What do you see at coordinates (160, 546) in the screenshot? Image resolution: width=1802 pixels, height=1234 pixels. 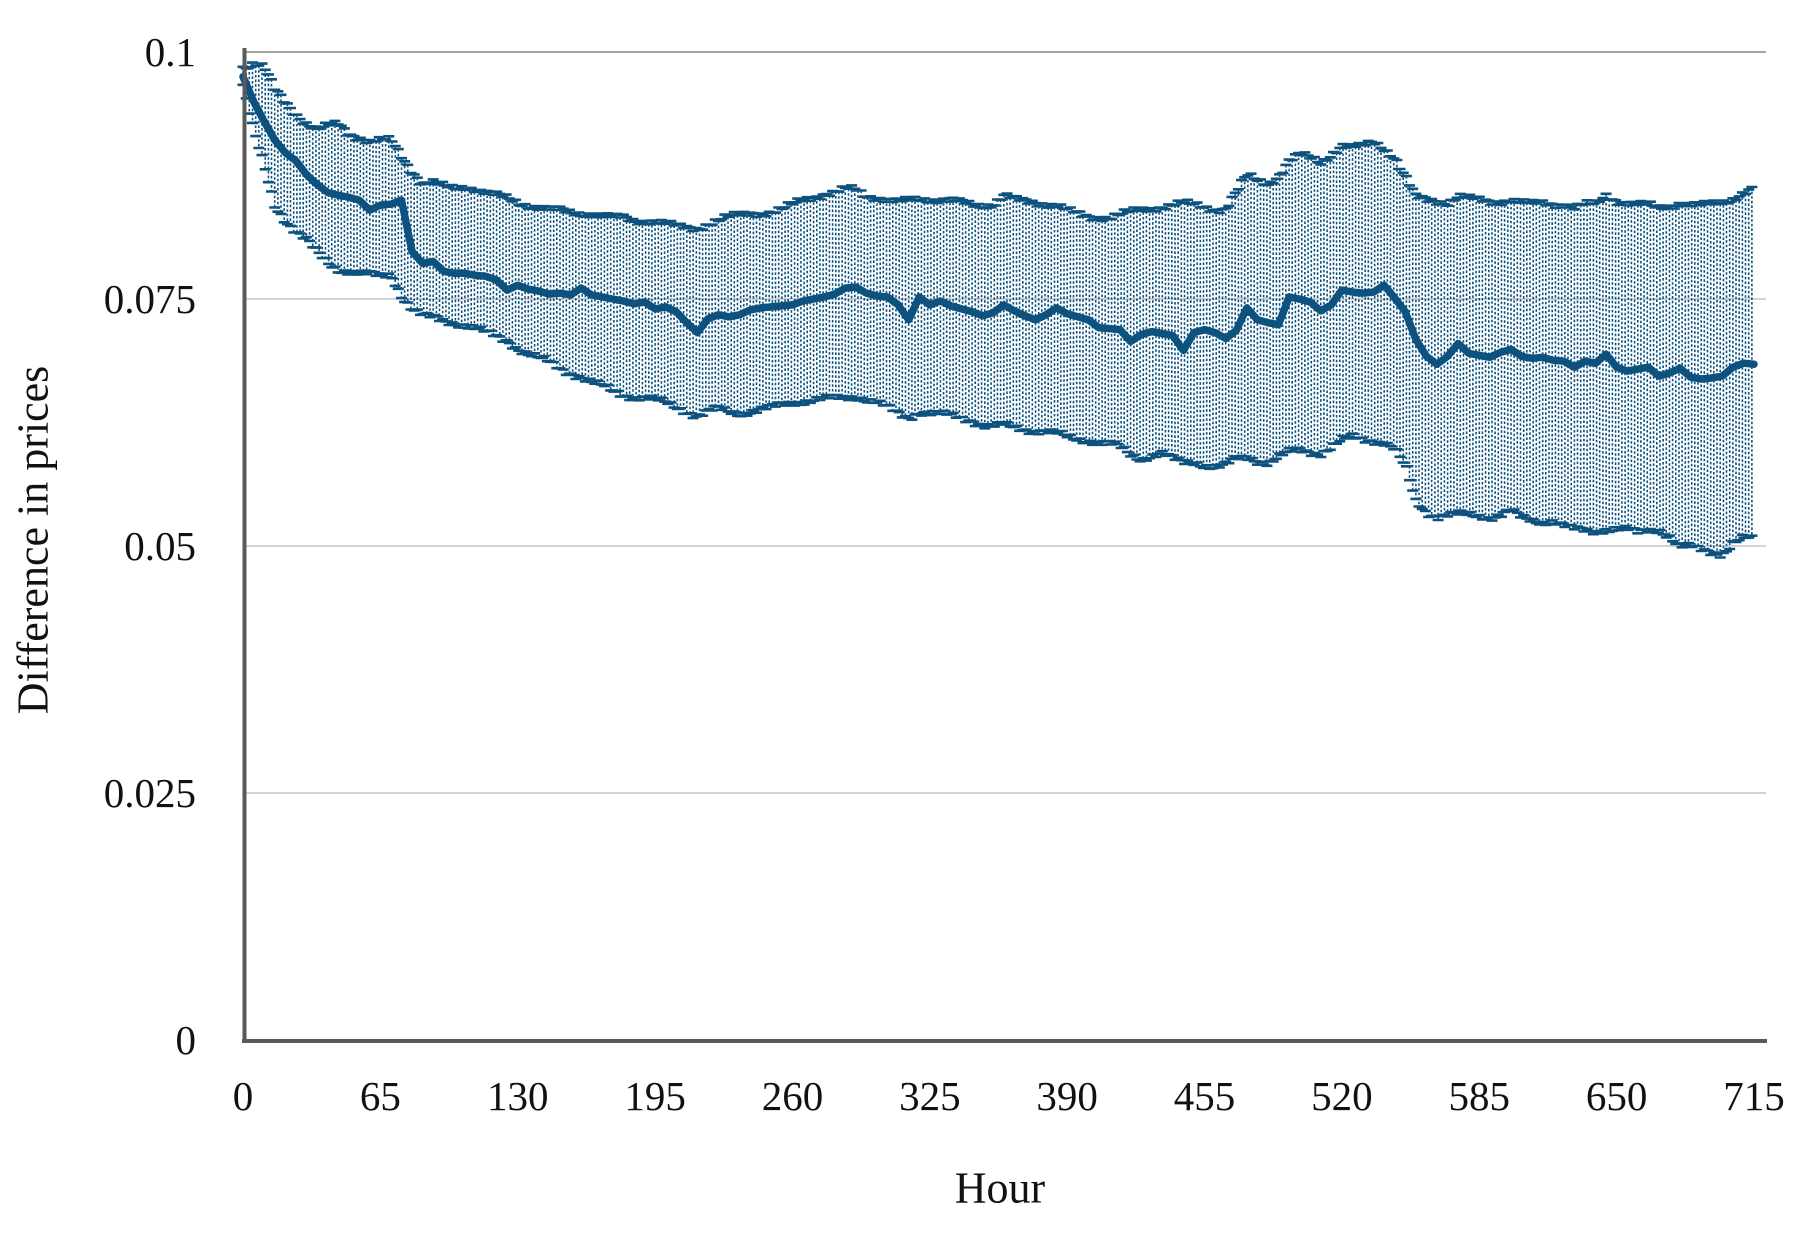 I see `y-tick-label: 0.05` at bounding box center [160, 546].